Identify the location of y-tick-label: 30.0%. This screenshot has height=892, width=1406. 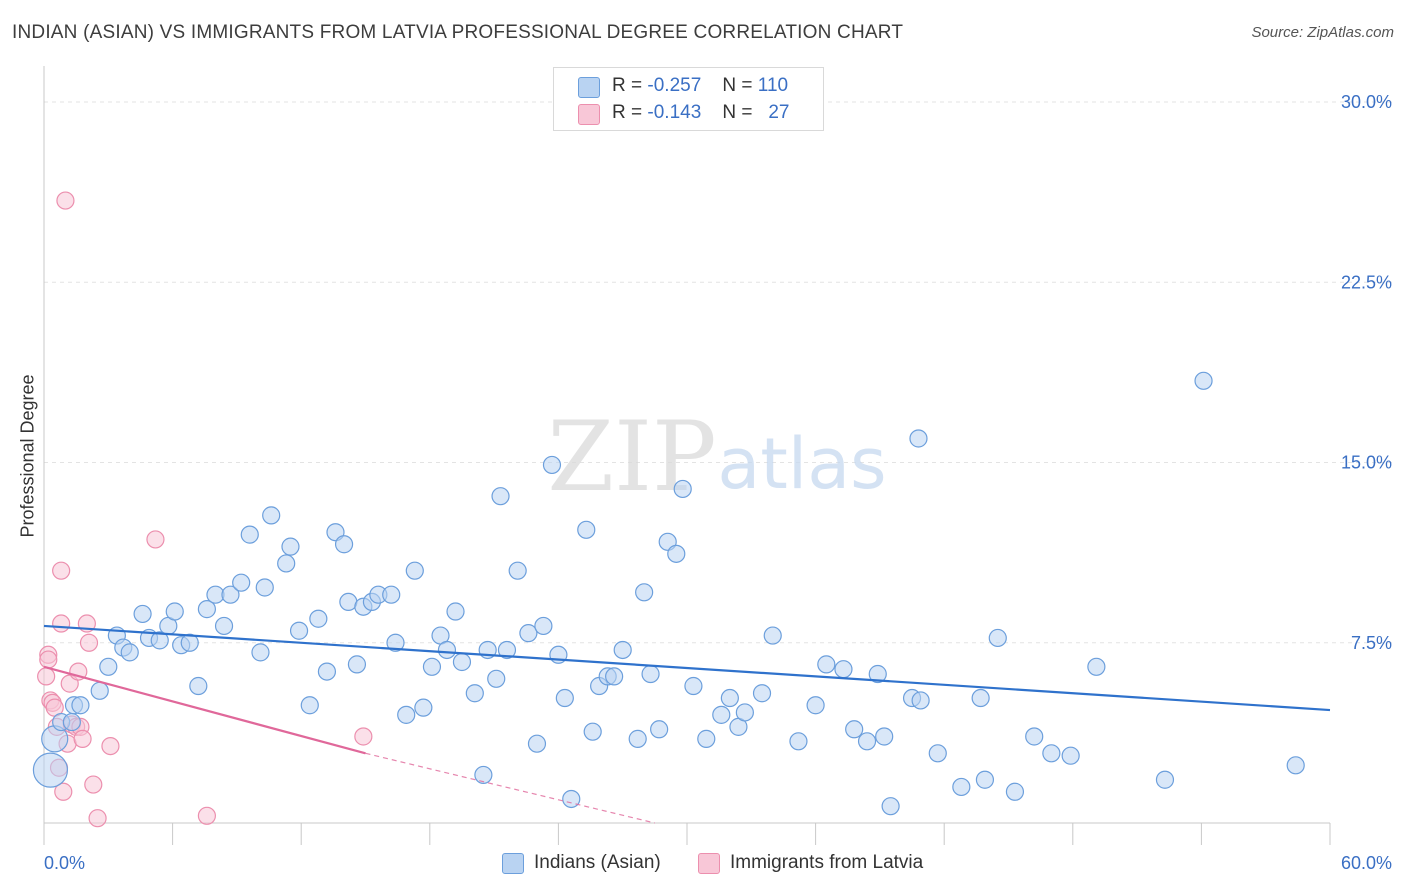
(1366, 102).